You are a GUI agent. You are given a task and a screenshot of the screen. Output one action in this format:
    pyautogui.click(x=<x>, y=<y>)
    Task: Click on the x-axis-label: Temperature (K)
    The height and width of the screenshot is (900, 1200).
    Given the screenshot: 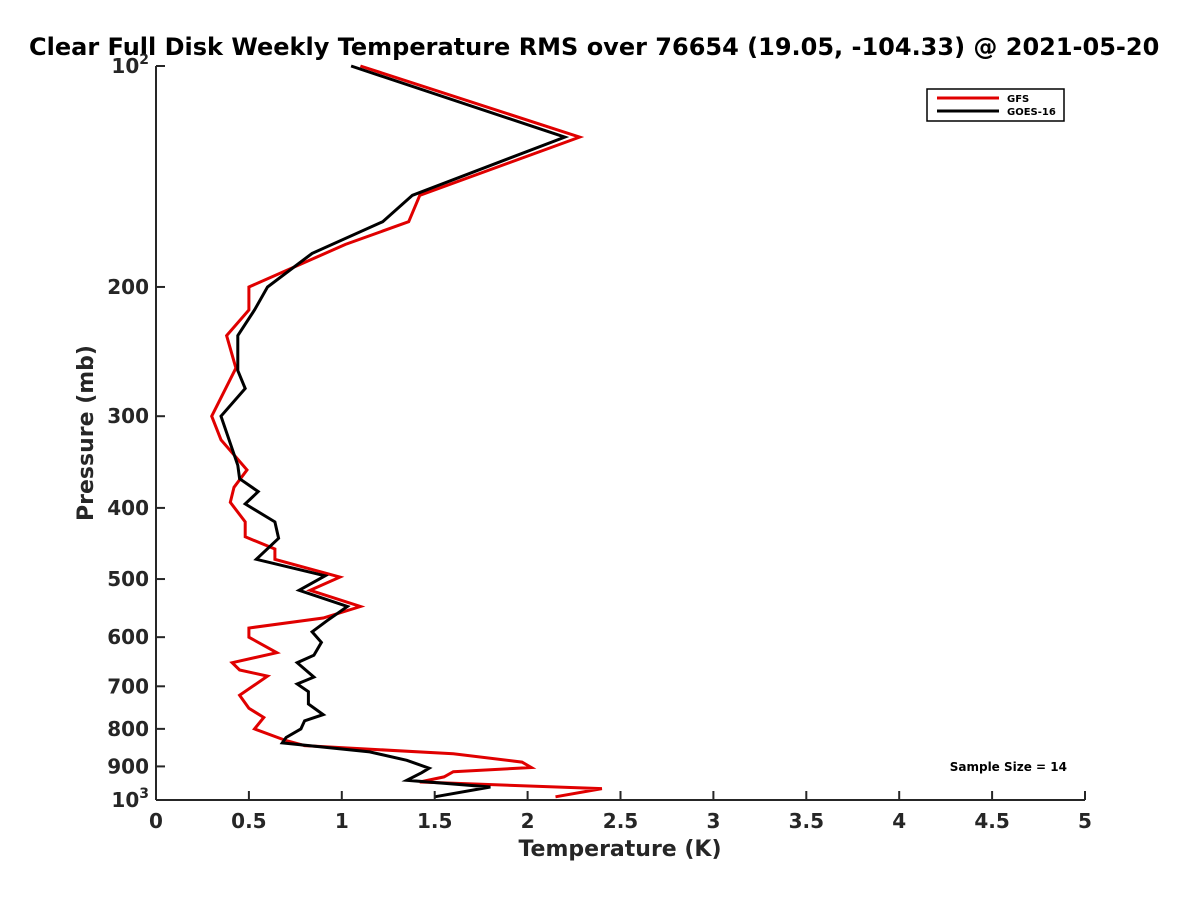 What is the action you would take?
    pyautogui.click(x=619, y=849)
    